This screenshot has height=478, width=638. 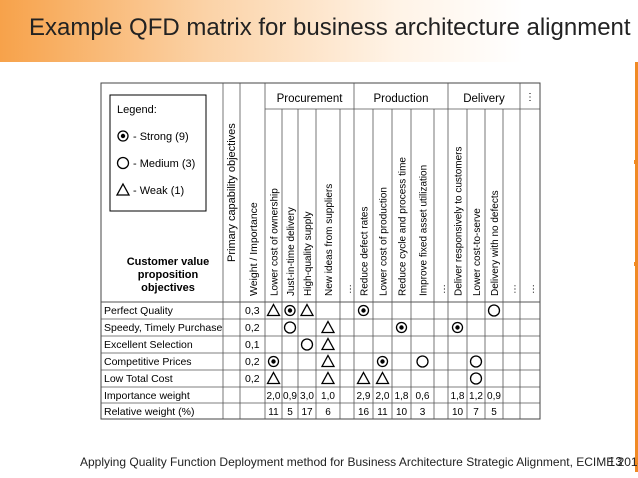 What do you see at coordinates (308, 254) in the screenshot?
I see `column-header: High-quality supply` at bounding box center [308, 254].